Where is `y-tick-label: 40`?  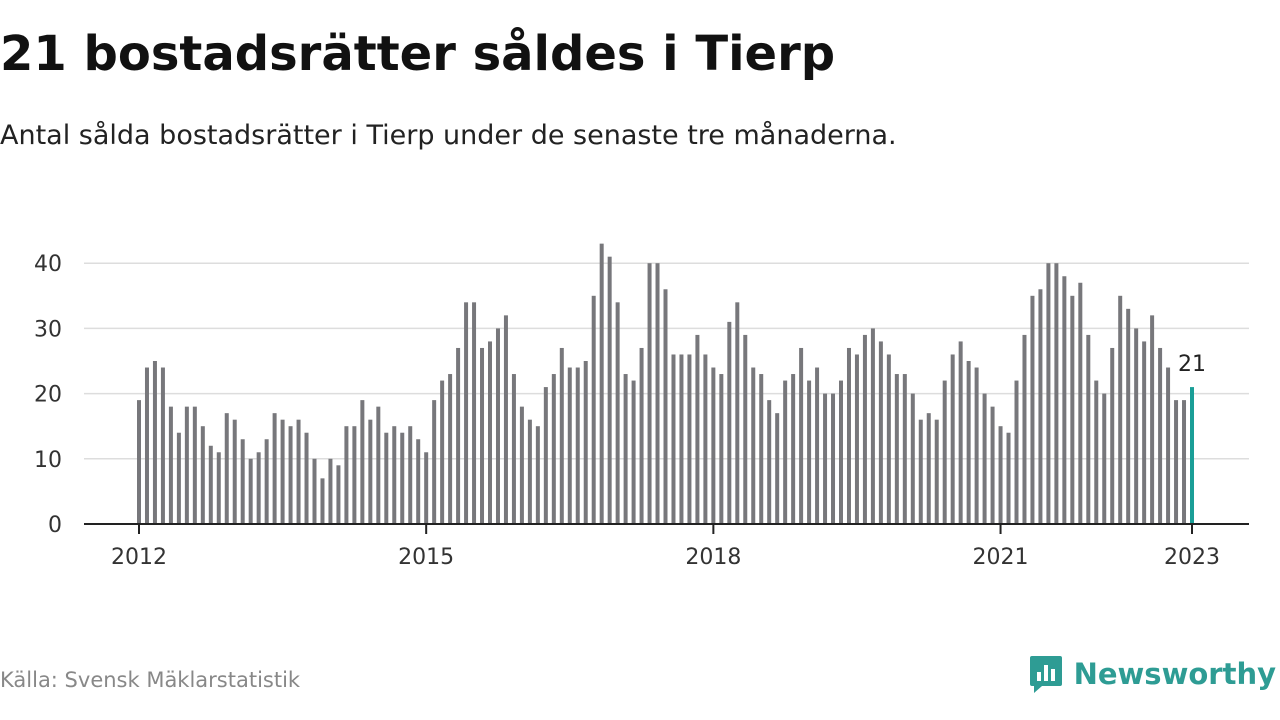 y-tick-label: 40 is located at coordinates (48, 264).